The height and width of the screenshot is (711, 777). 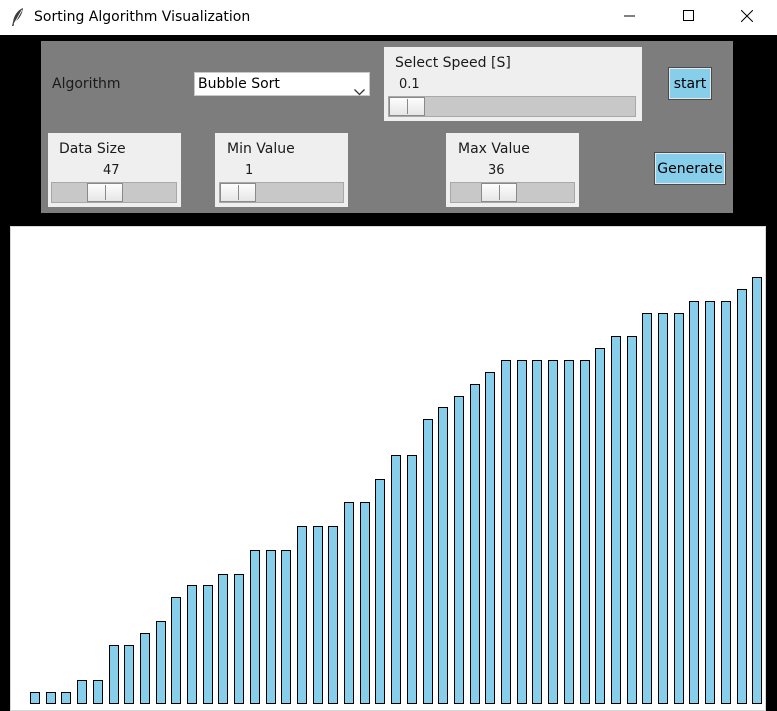 I want to click on start-button: start, so click(x=690, y=83).